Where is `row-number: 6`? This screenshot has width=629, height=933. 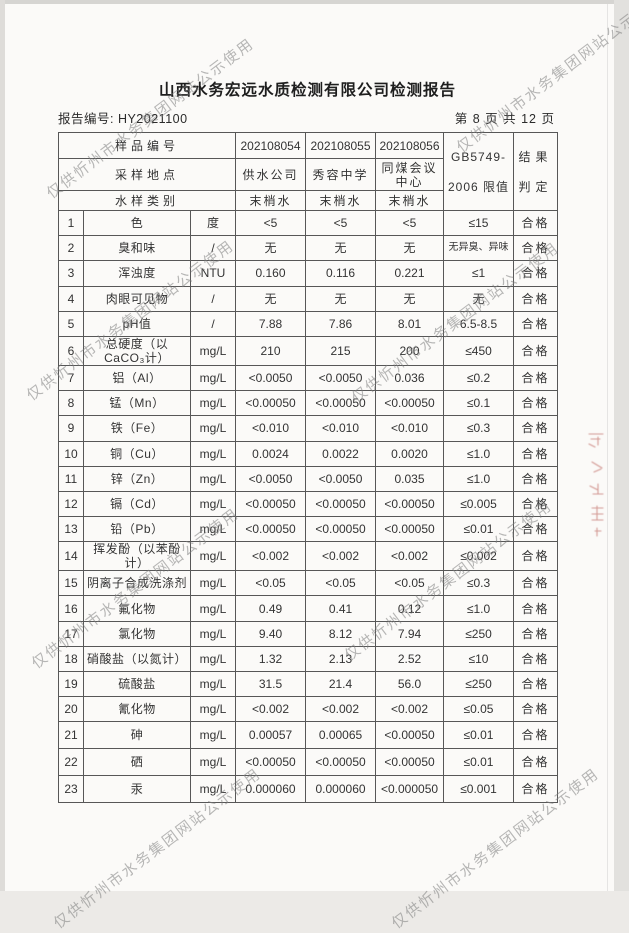 row-number: 6 is located at coordinates (71, 350).